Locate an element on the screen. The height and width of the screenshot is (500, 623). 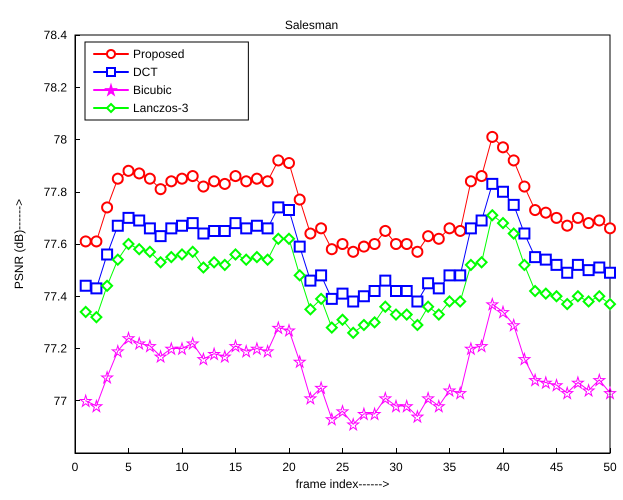
y-tick-label: 77 is located at coordinates (61, 401).